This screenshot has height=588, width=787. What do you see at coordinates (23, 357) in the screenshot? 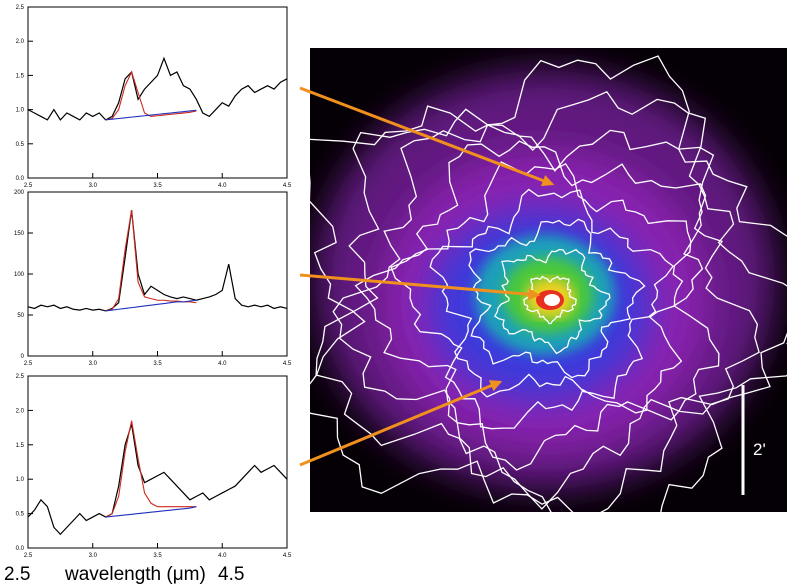
I see `y-tick-label: 0` at bounding box center [23, 357].